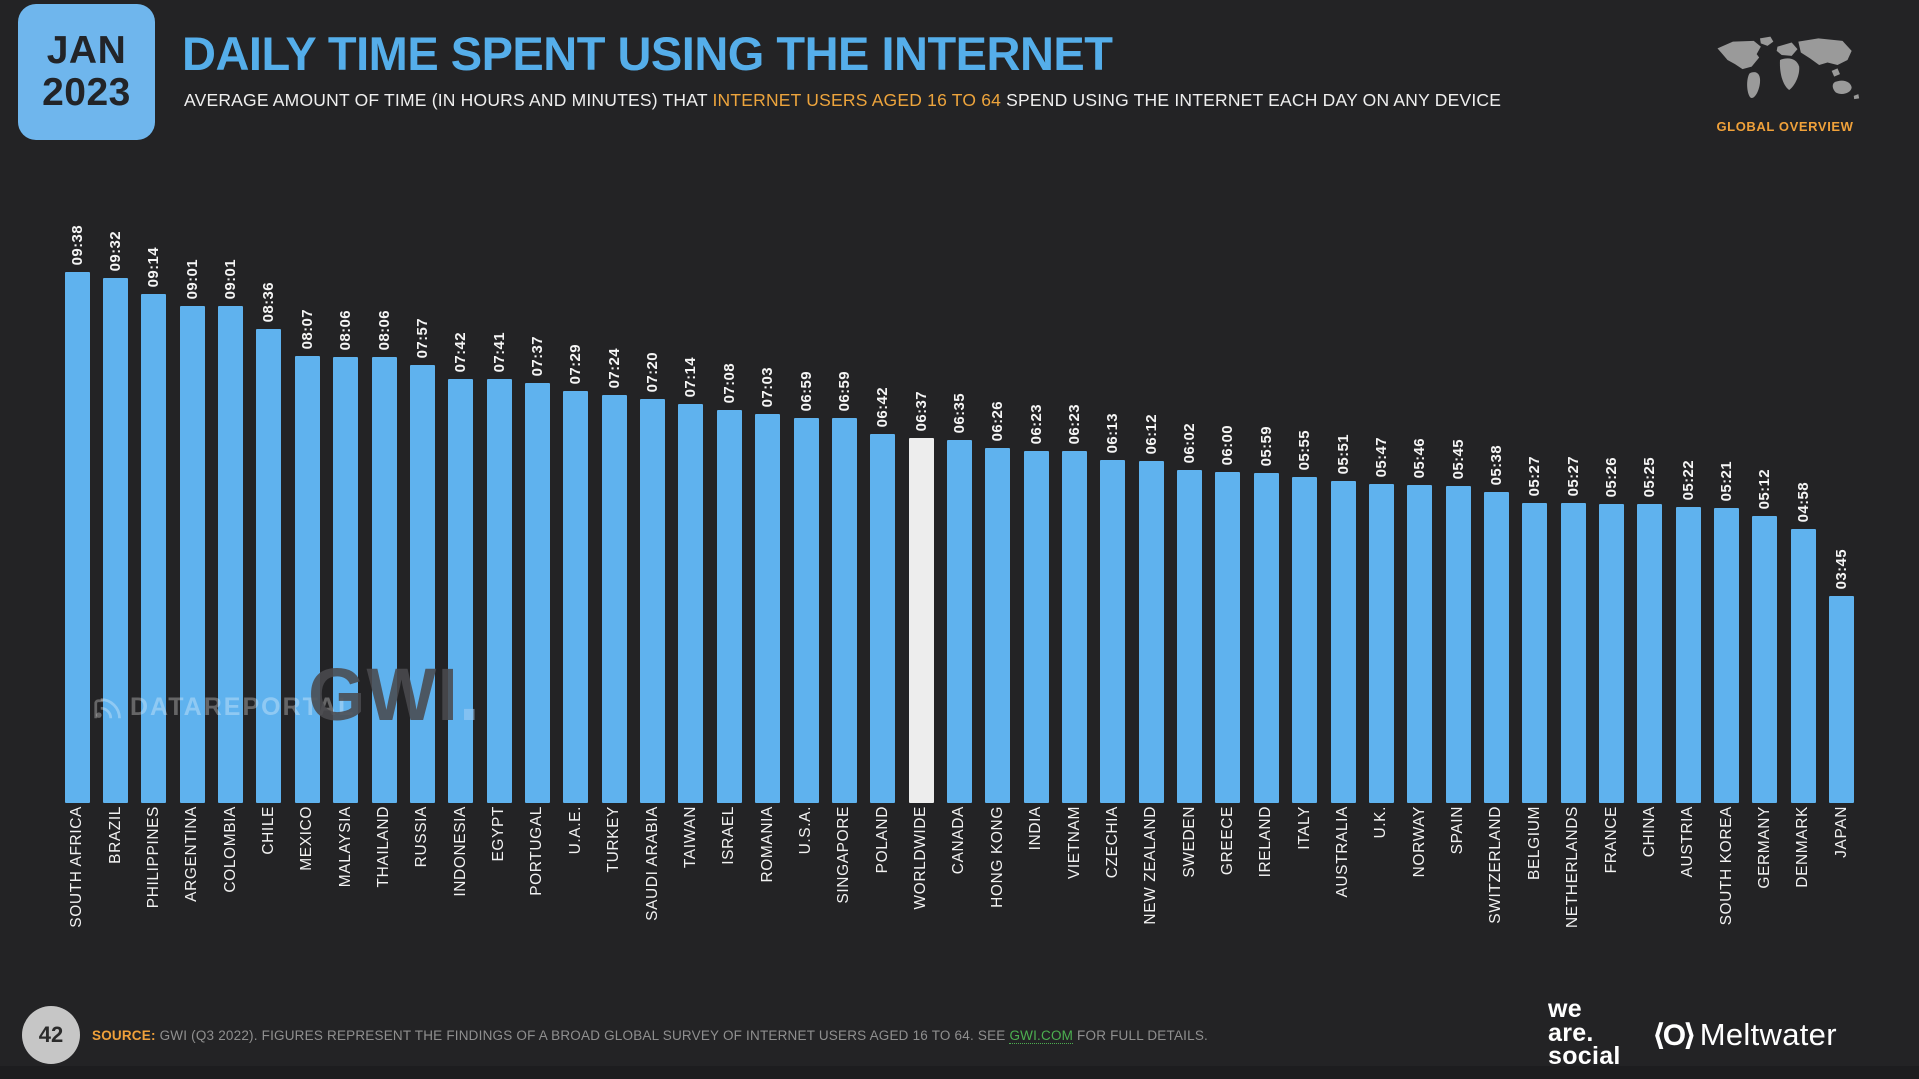 The image size is (1919, 1079). What do you see at coordinates (998, 486) in the screenshot?
I see `bar-column: 06:26` at bounding box center [998, 486].